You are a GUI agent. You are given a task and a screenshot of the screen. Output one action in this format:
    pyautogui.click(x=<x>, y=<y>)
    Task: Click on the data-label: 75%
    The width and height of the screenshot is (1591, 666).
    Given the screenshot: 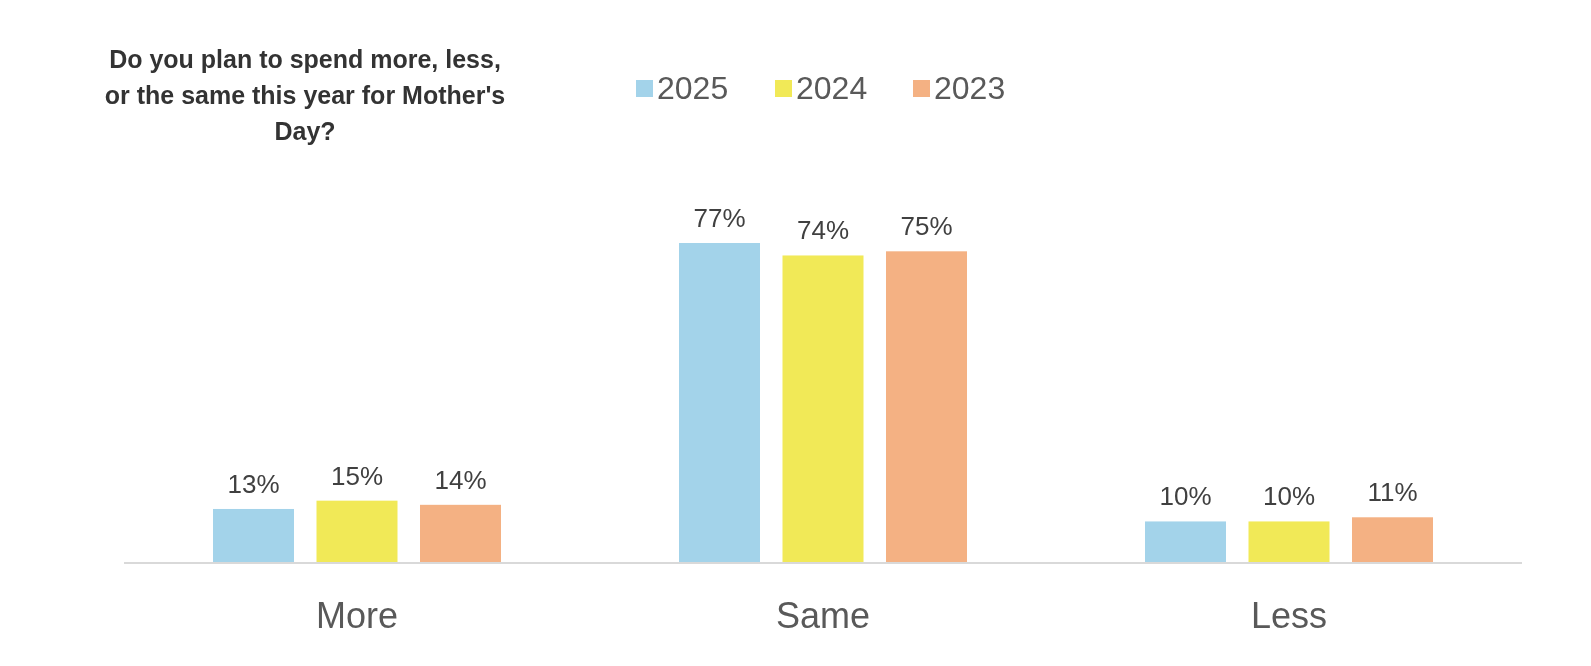 What is the action you would take?
    pyautogui.click(x=926, y=226)
    